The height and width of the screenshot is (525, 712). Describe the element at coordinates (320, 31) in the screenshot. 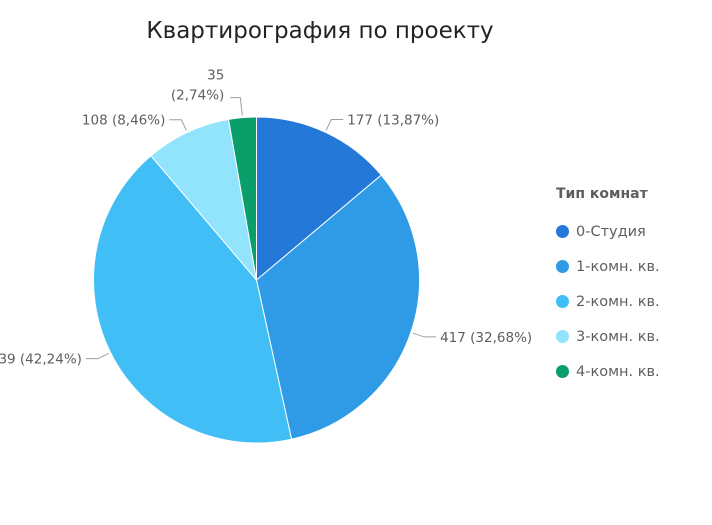

I see `chart-title: Квартирография по проекту` at that location.